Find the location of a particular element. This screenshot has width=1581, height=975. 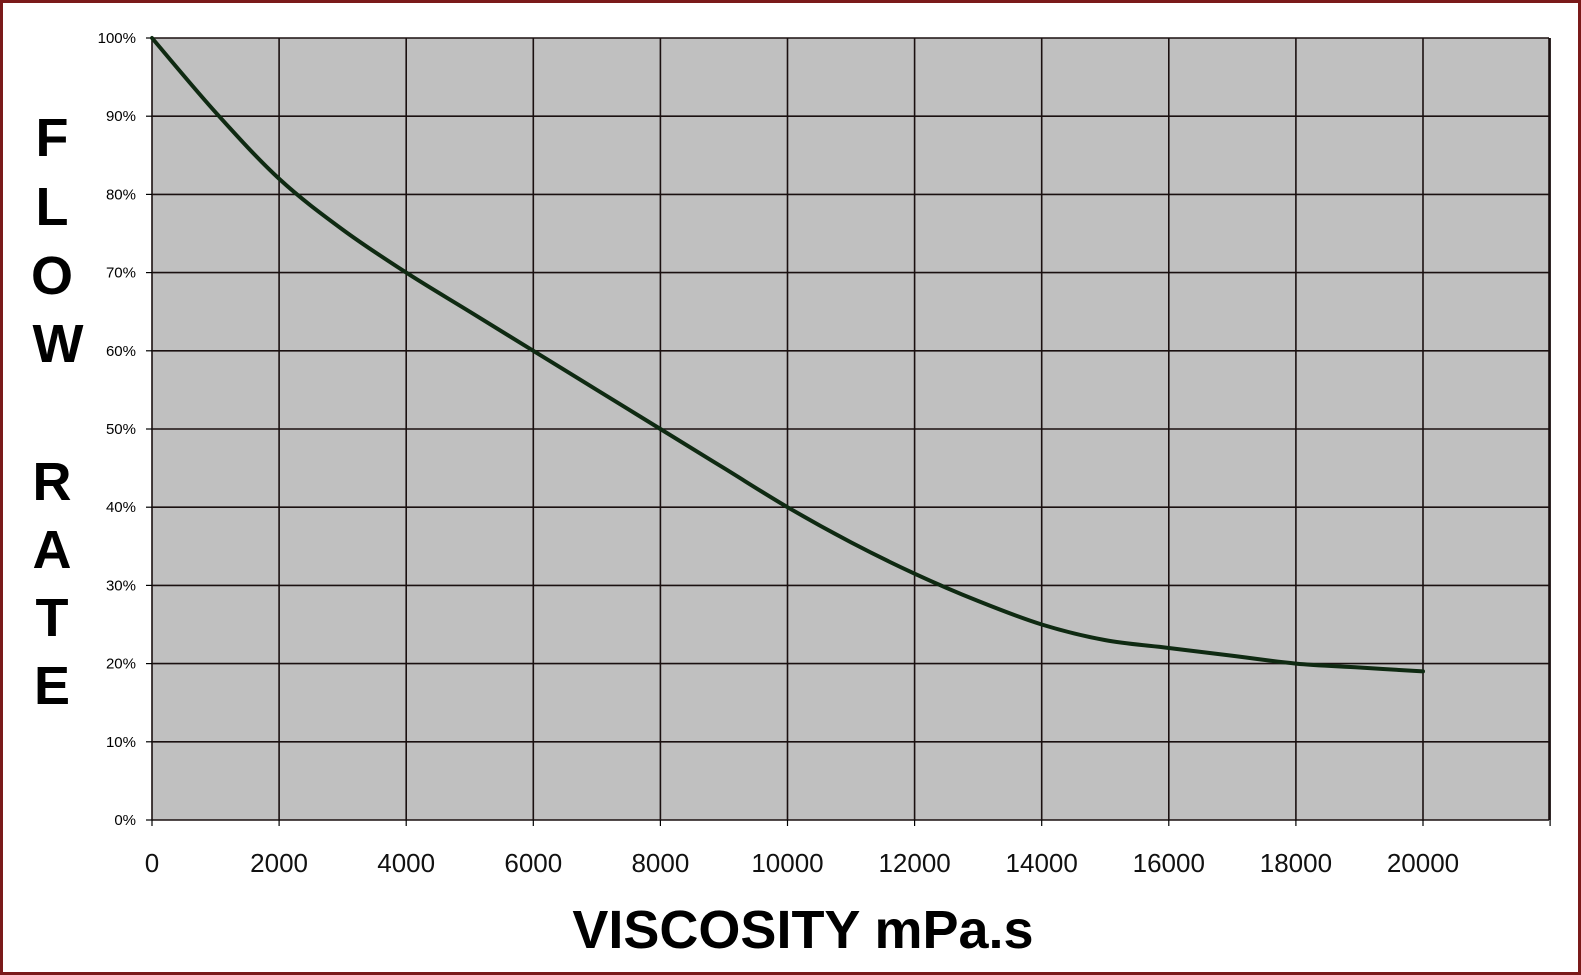

y-tick-label: 50% is located at coordinates (121, 429).